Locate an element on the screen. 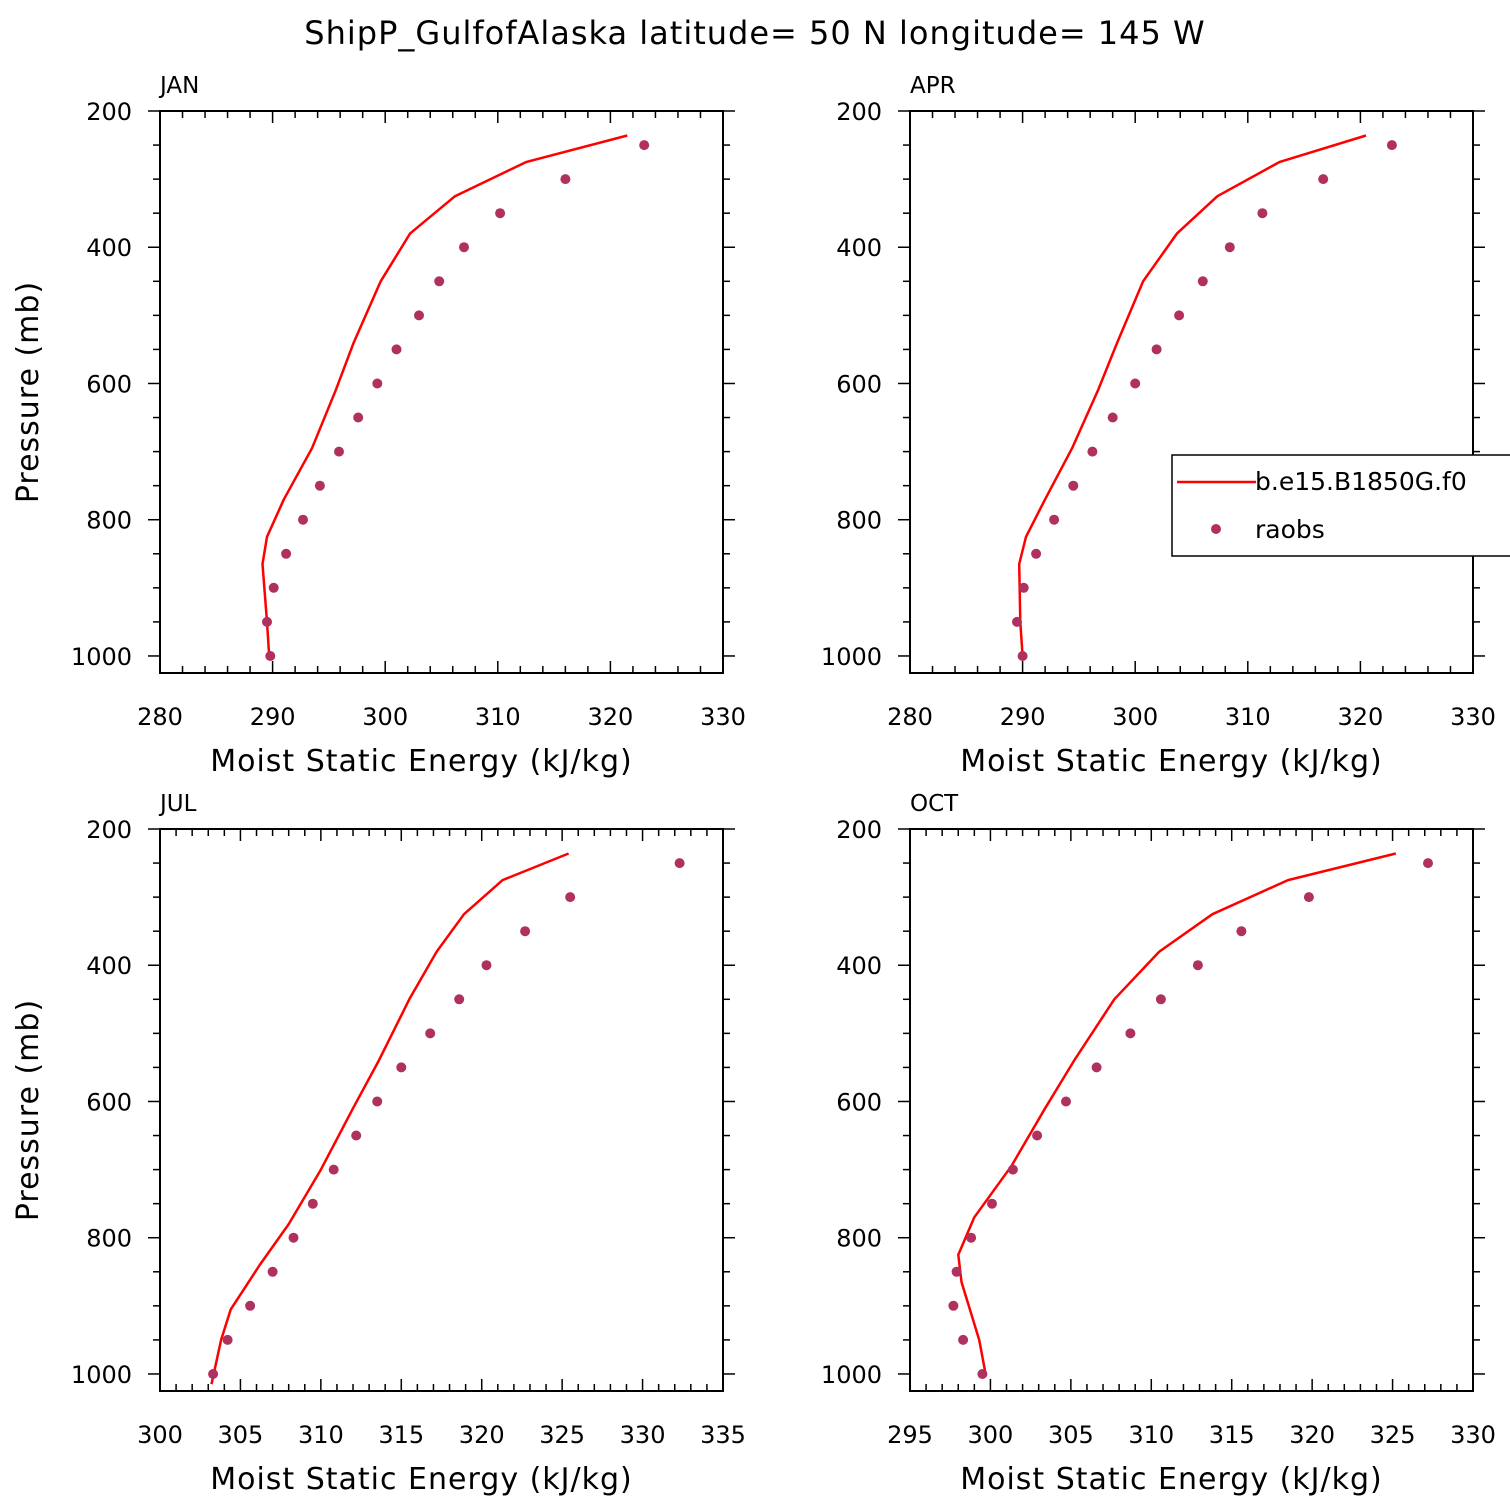 Image resolution: width=1510 pixels, height=1510 pixels. legend: b.e15.B1850G.f0 raobs is located at coordinates (1340, 505).